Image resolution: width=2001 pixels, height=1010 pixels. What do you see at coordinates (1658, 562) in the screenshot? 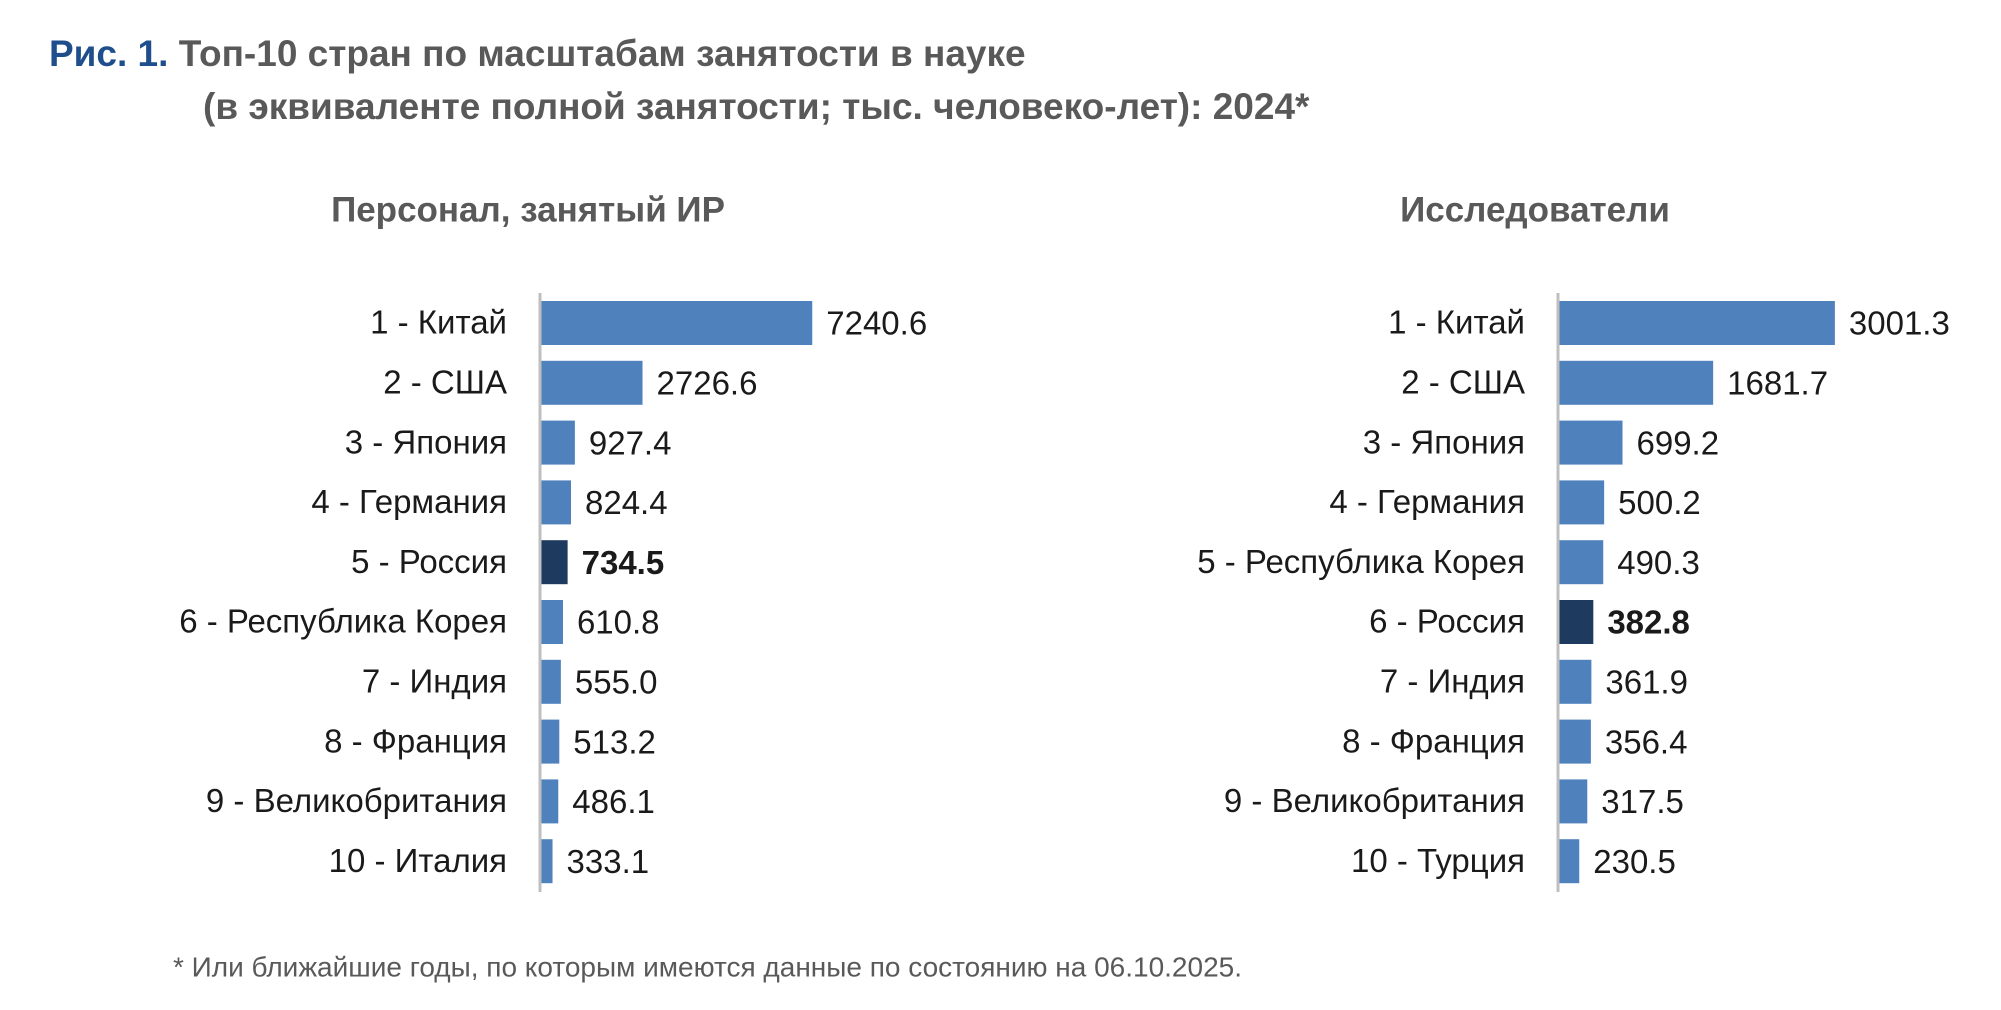
I see `value-label: 490.3` at bounding box center [1658, 562].